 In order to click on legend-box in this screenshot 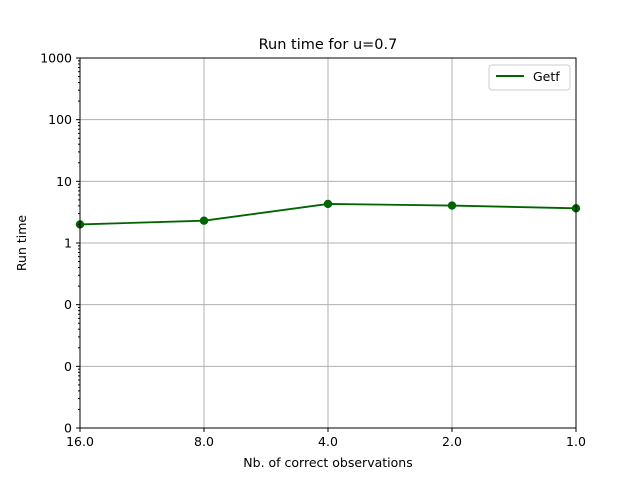, I will do `click(529, 77)`.